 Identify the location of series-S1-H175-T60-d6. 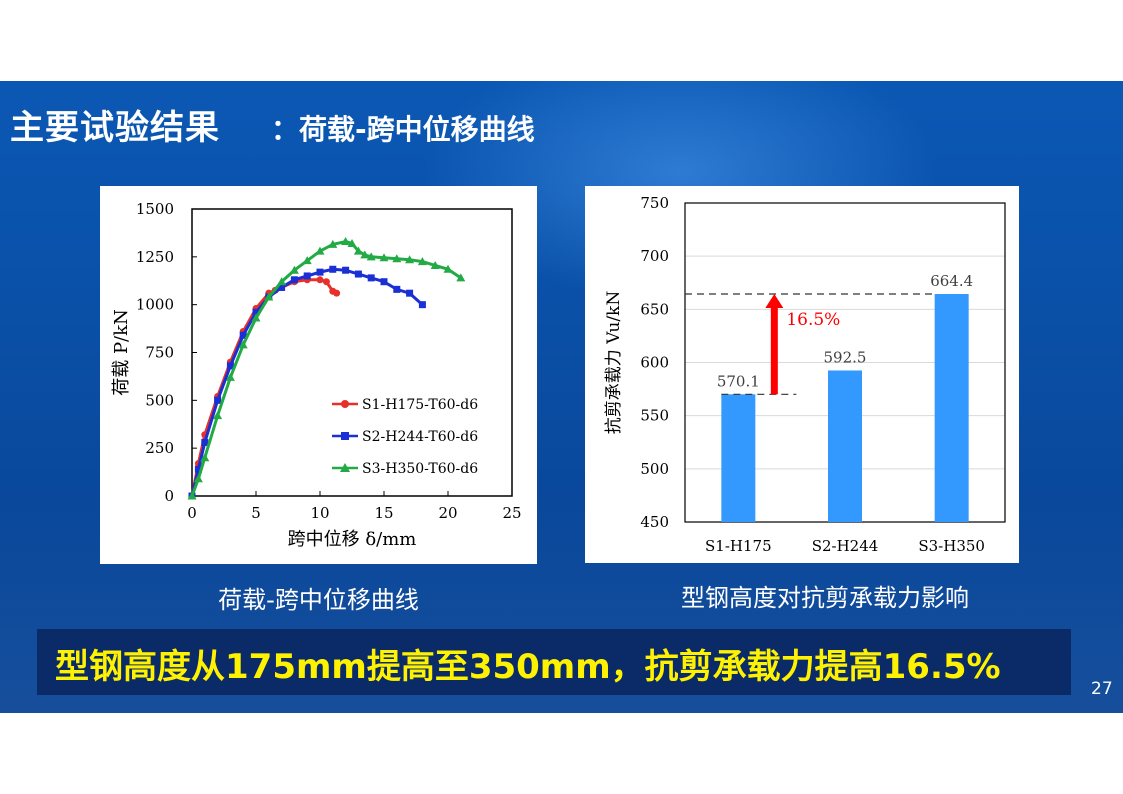
(264, 388).